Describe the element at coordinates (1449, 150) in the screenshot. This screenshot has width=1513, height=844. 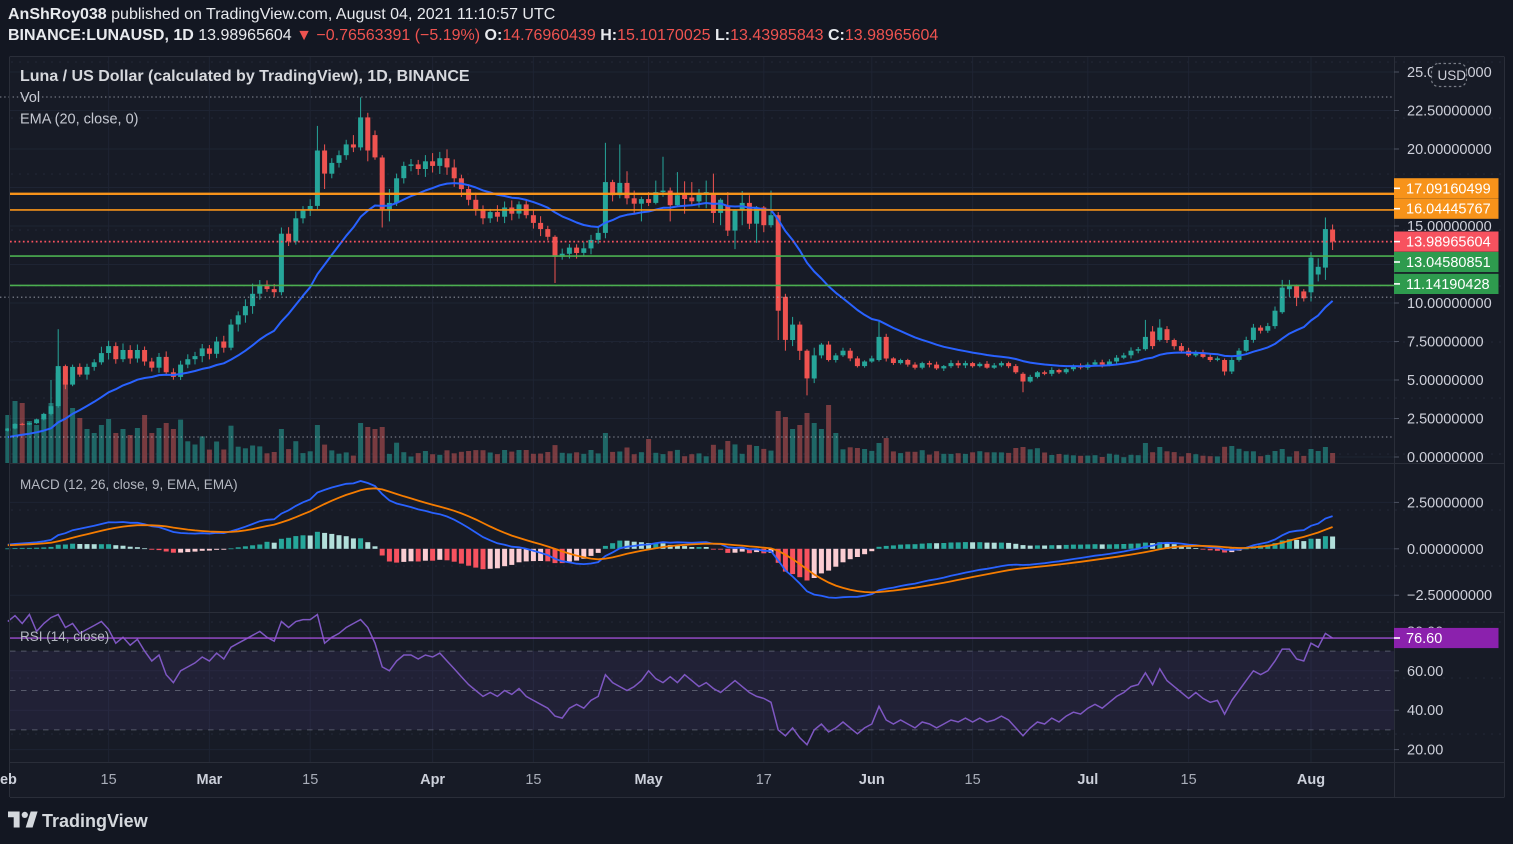
I see `svg-text: 20.00000000` at that location.